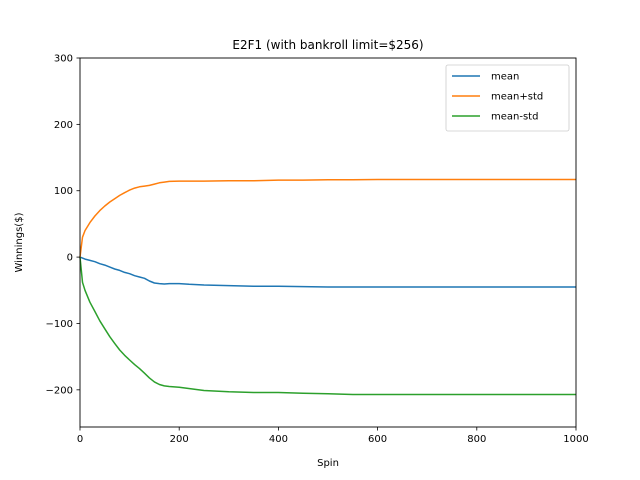  I want to click on legend-label: mean-std, so click(514, 117).